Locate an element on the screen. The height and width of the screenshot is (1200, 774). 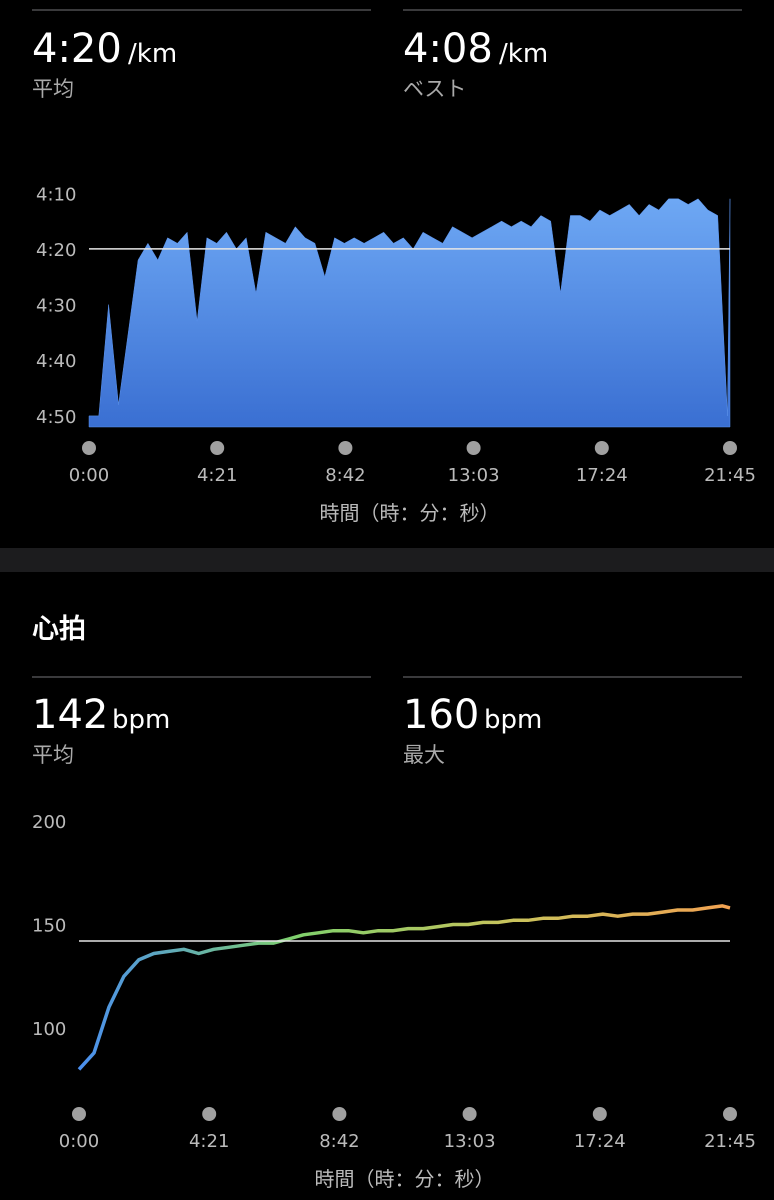
y-tick-label: 4:30 is located at coordinates (56, 306).